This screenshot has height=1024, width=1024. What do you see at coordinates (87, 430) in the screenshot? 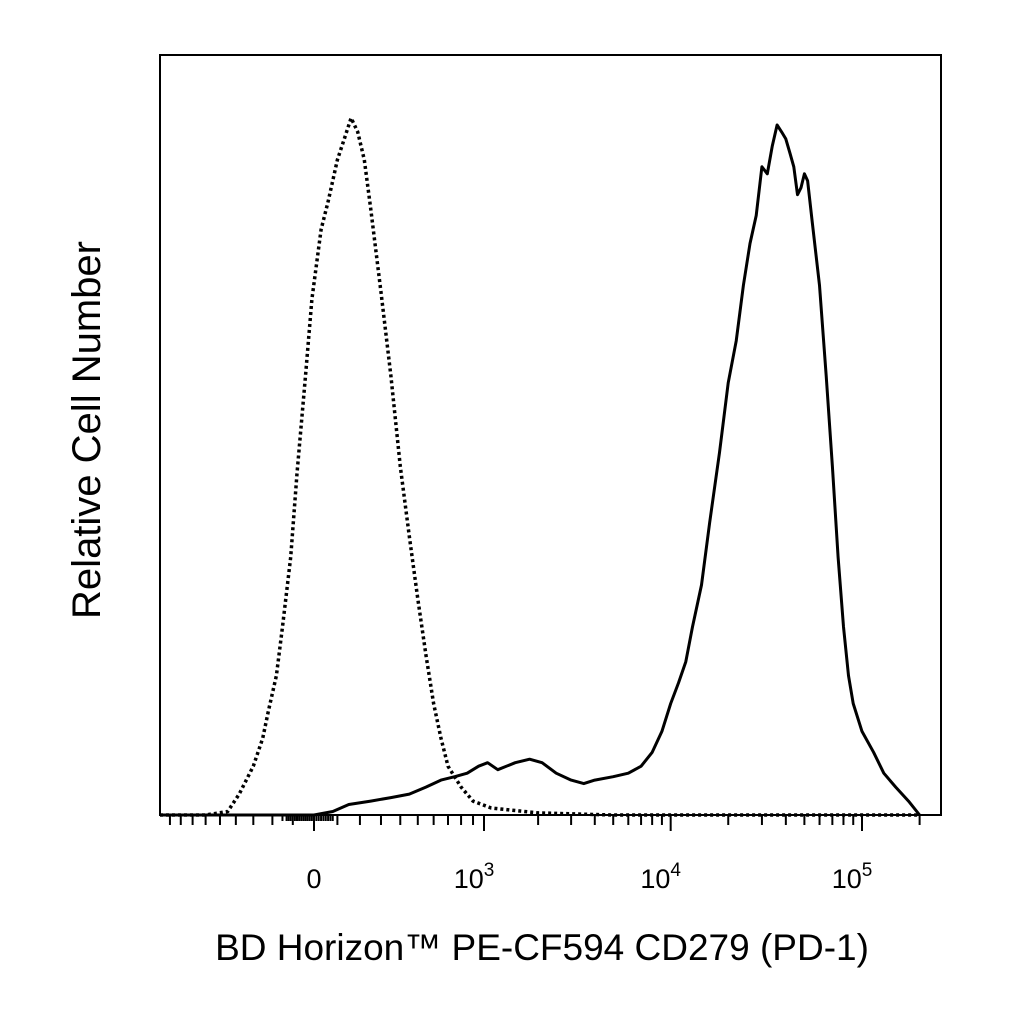
I see `y-axis-label: Relative Cell Number` at bounding box center [87, 430].